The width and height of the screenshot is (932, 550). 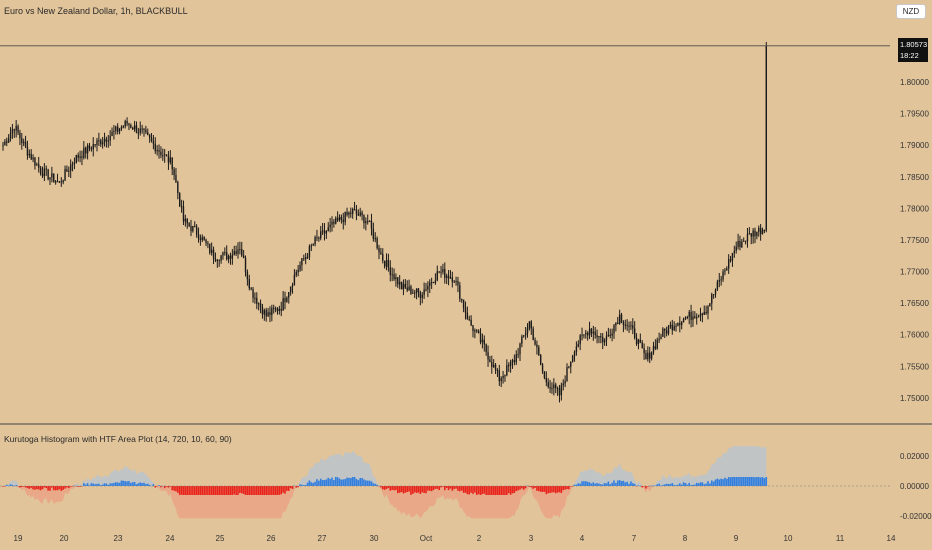 What do you see at coordinates (911, 11) in the screenshot?
I see `currency-button: NZD` at bounding box center [911, 11].